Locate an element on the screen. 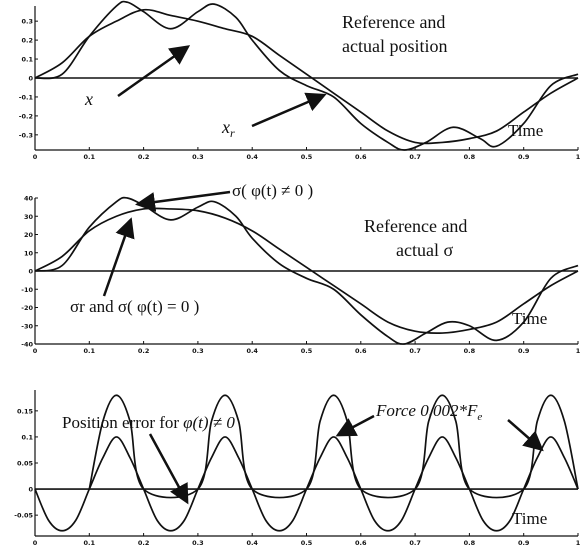  y-tick-label: 0.05 is located at coordinates (25, 464).